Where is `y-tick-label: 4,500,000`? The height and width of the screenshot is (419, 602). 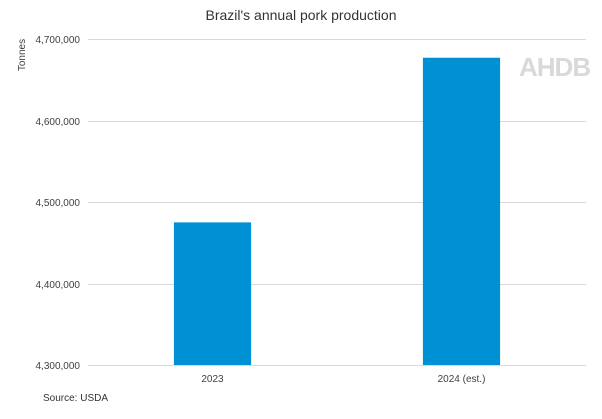 y-tick-label: 4,500,000 is located at coordinates (58, 203).